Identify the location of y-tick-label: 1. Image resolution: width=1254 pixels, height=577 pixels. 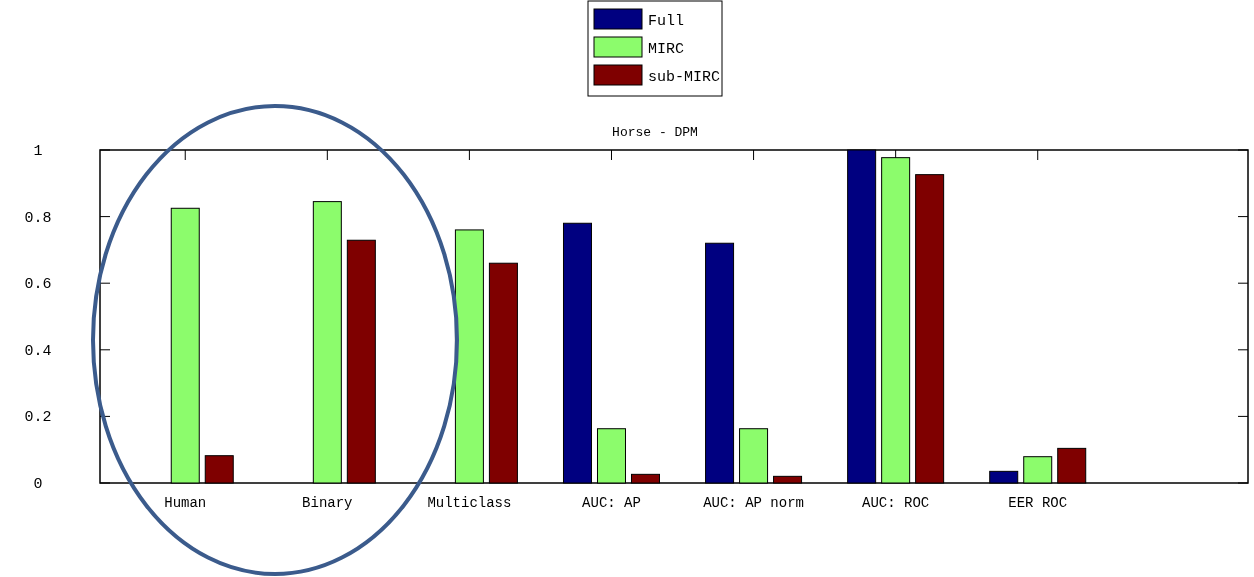
(38, 151).